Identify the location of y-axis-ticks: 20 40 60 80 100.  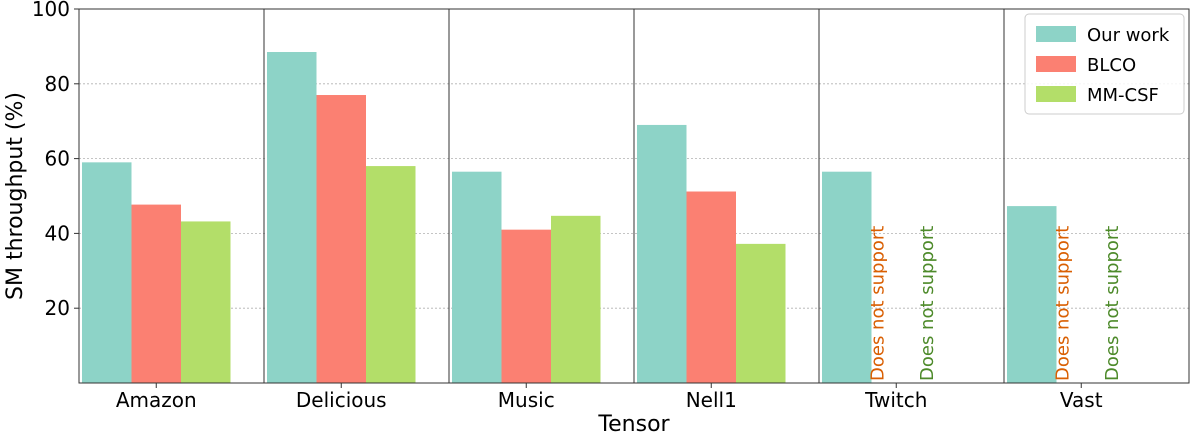
(55, 160).